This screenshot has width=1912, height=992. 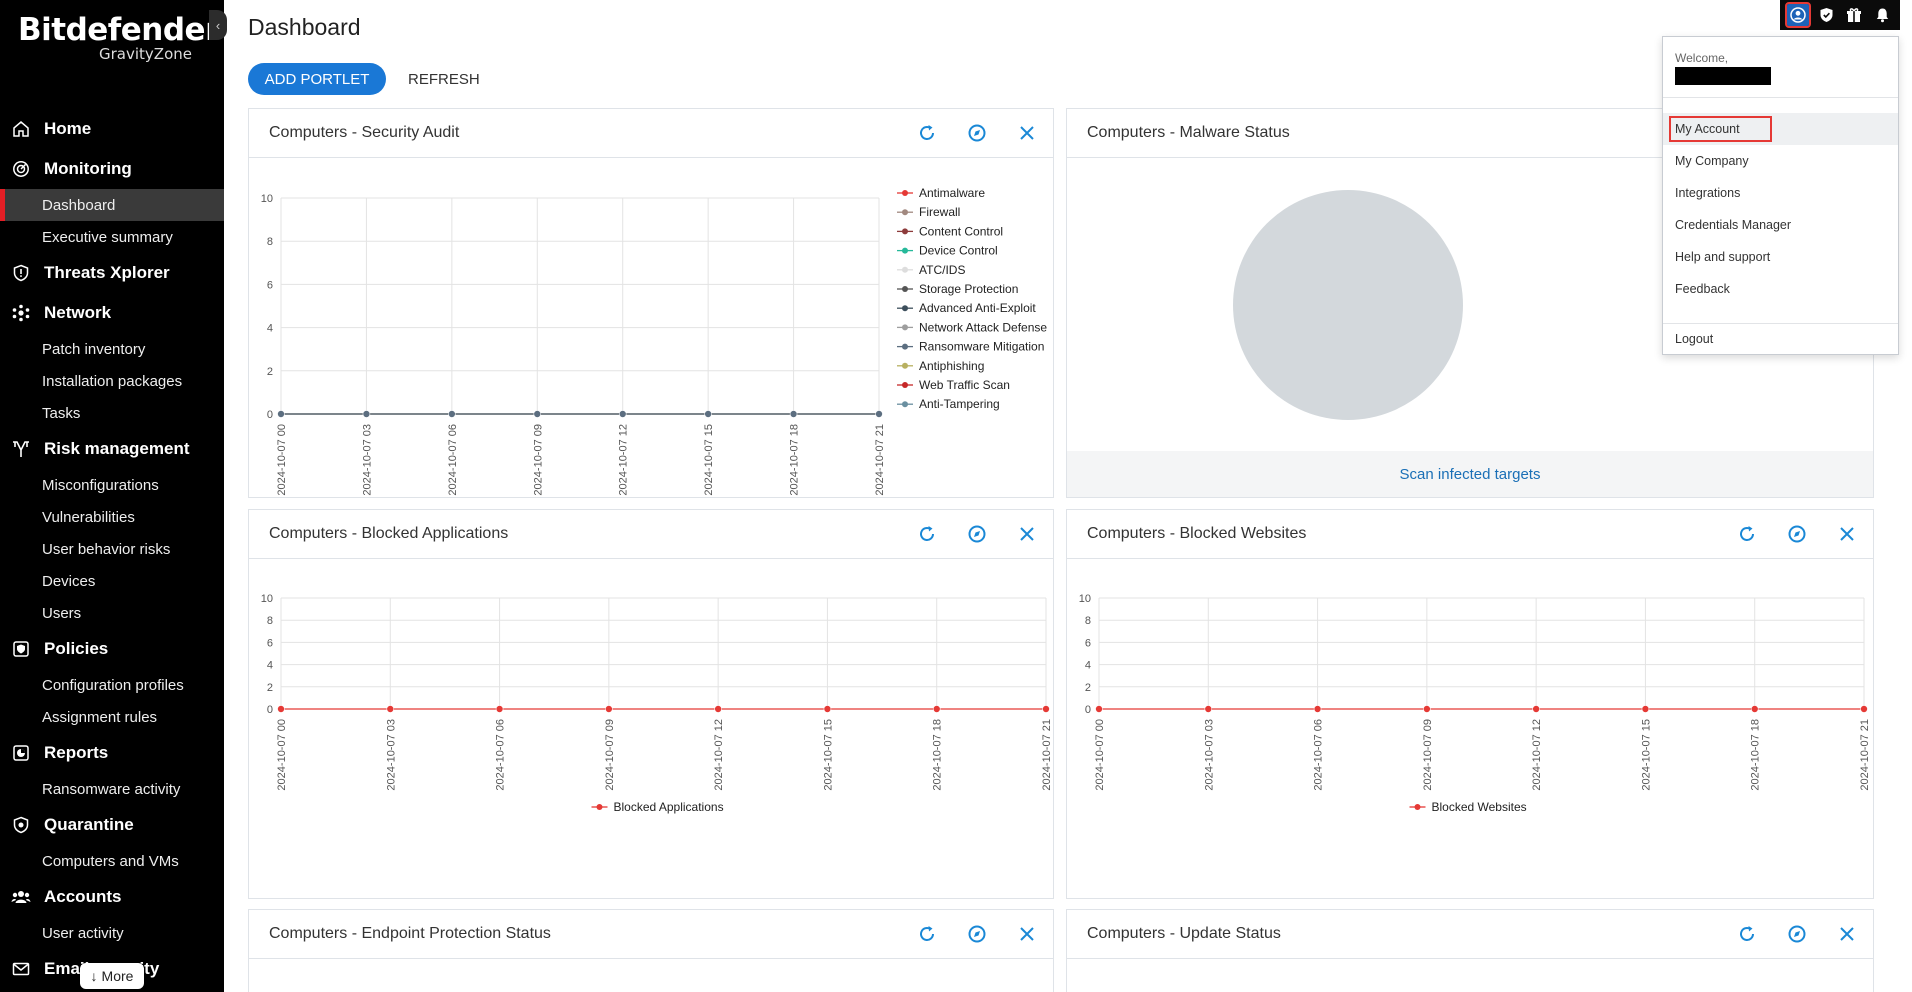 What do you see at coordinates (112, 381) in the screenshot?
I see `sidebar-item-installation-packages: Installation packages` at bounding box center [112, 381].